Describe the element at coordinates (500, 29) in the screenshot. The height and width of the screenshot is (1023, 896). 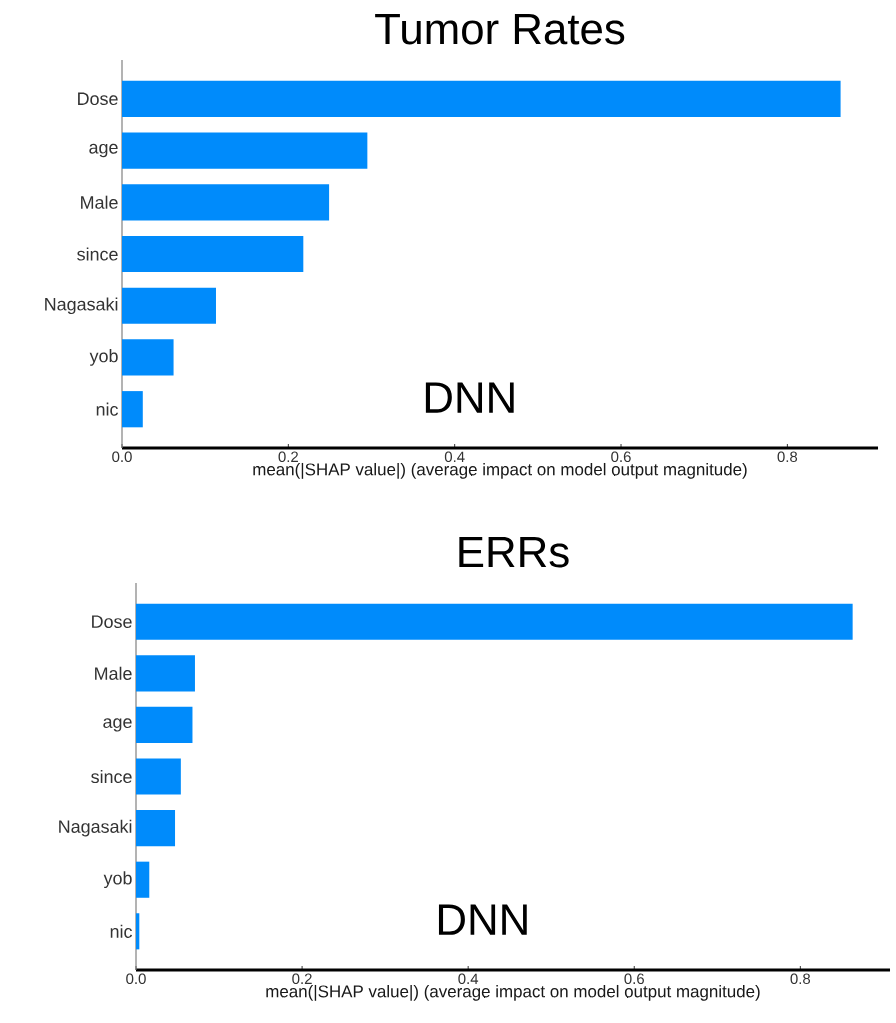
I see `chart-title: Tumor Rates` at that location.